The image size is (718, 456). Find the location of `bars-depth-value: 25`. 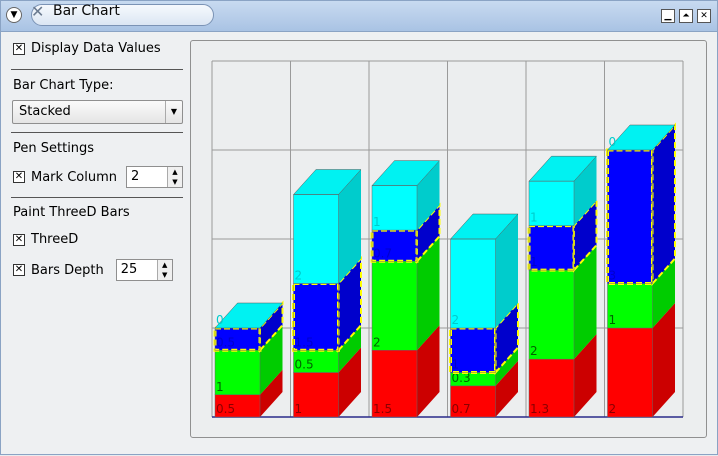

bars-depth-value: 25 is located at coordinates (129, 269).